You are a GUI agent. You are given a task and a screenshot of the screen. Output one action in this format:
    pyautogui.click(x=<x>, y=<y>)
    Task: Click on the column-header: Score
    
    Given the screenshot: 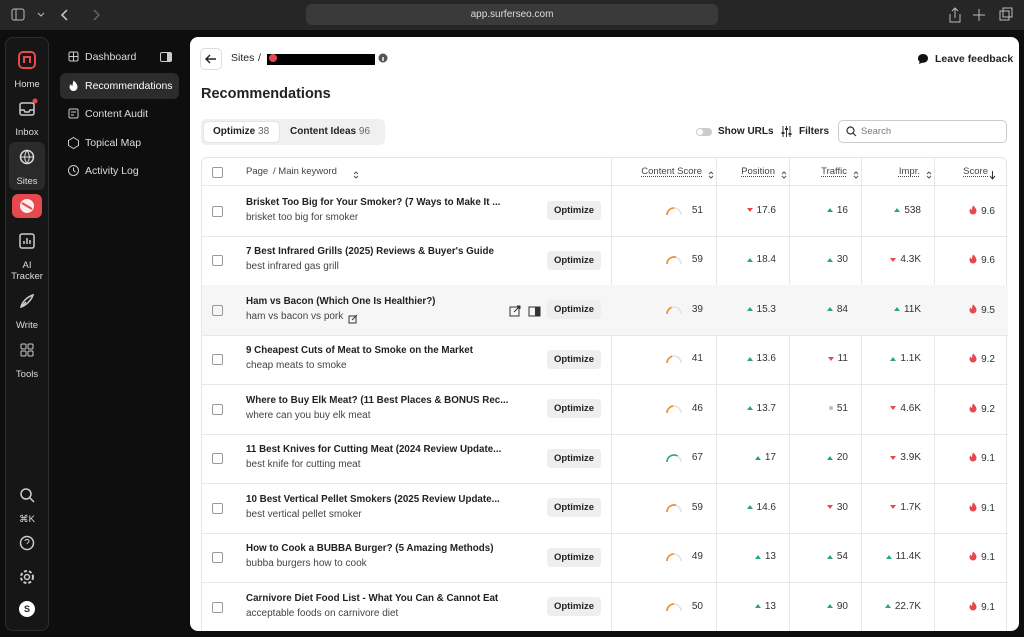 What is the action you would take?
    pyautogui.click(x=975, y=171)
    